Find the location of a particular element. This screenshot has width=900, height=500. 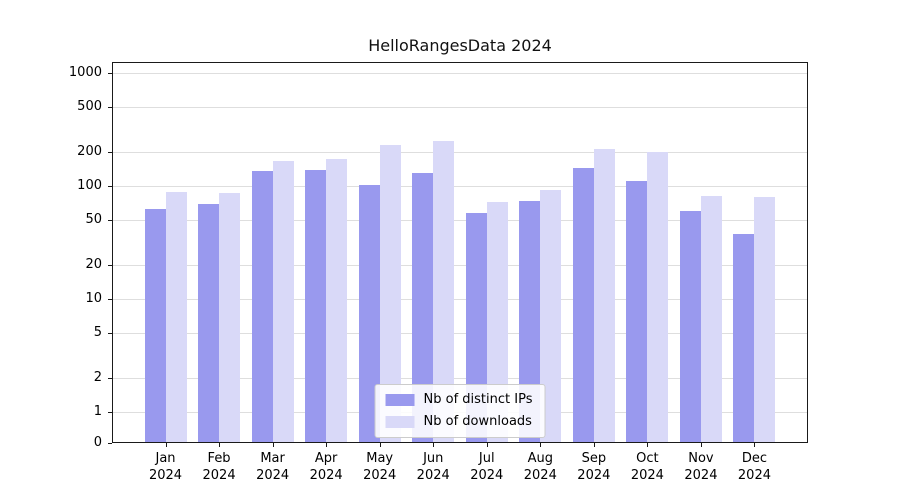

legend-swatch-downloads is located at coordinates (400, 421).